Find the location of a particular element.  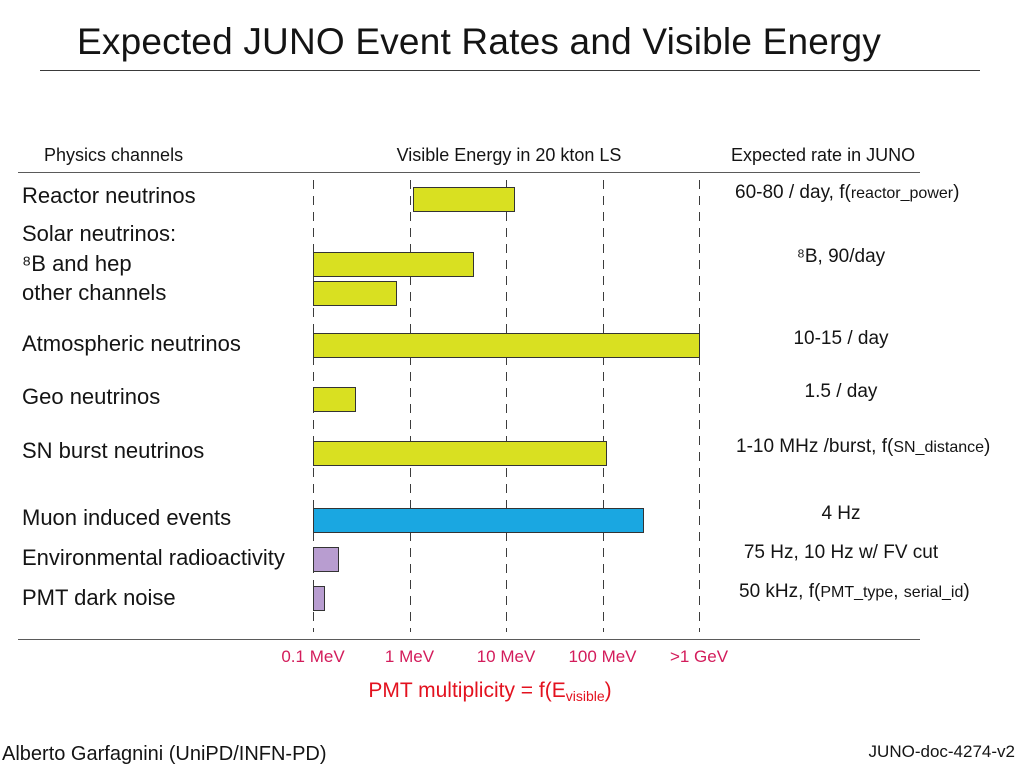

label-solar-other-channels: other channels is located at coordinates (94, 292).